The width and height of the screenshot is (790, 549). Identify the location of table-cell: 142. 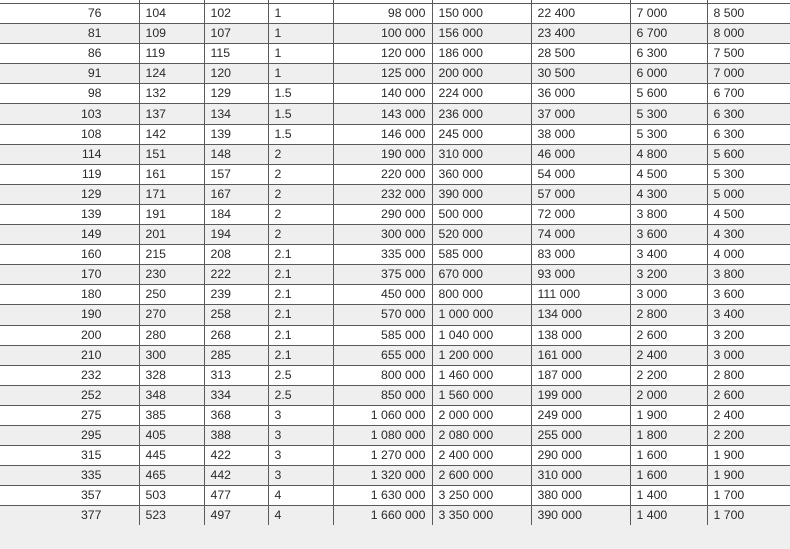
(171, 134).